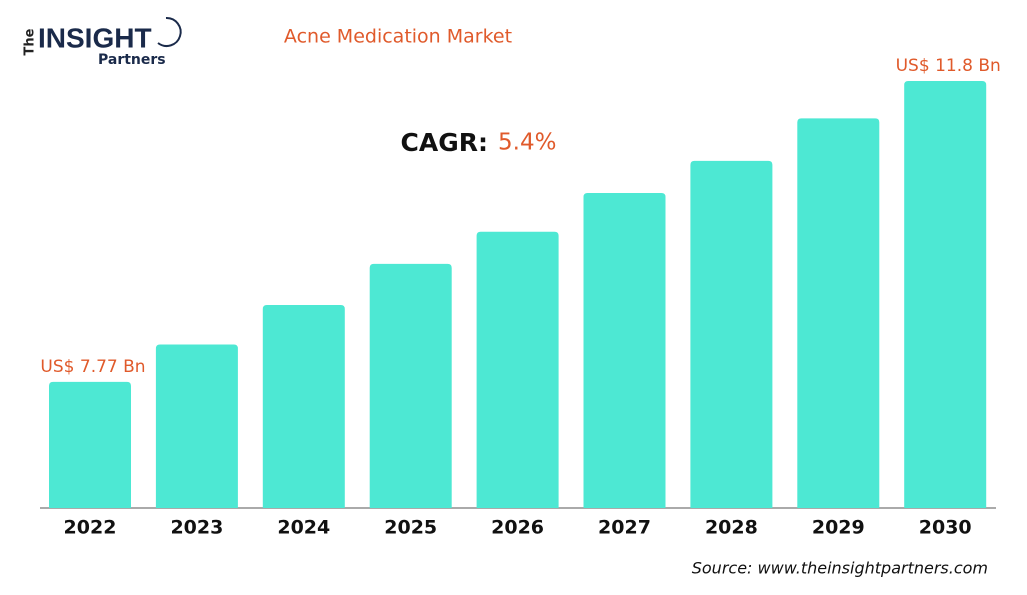 The width and height of the screenshot is (1027, 595). What do you see at coordinates (945, 528) in the screenshot?
I see `x-tick-label: 2030` at bounding box center [945, 528].